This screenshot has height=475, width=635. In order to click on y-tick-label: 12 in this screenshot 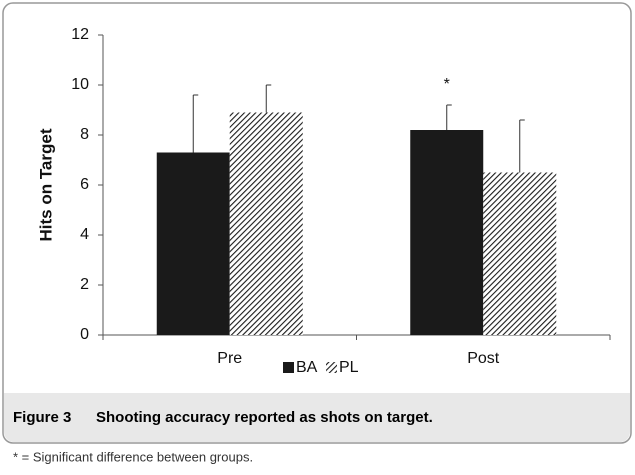, I will do `click(80, 34)`.